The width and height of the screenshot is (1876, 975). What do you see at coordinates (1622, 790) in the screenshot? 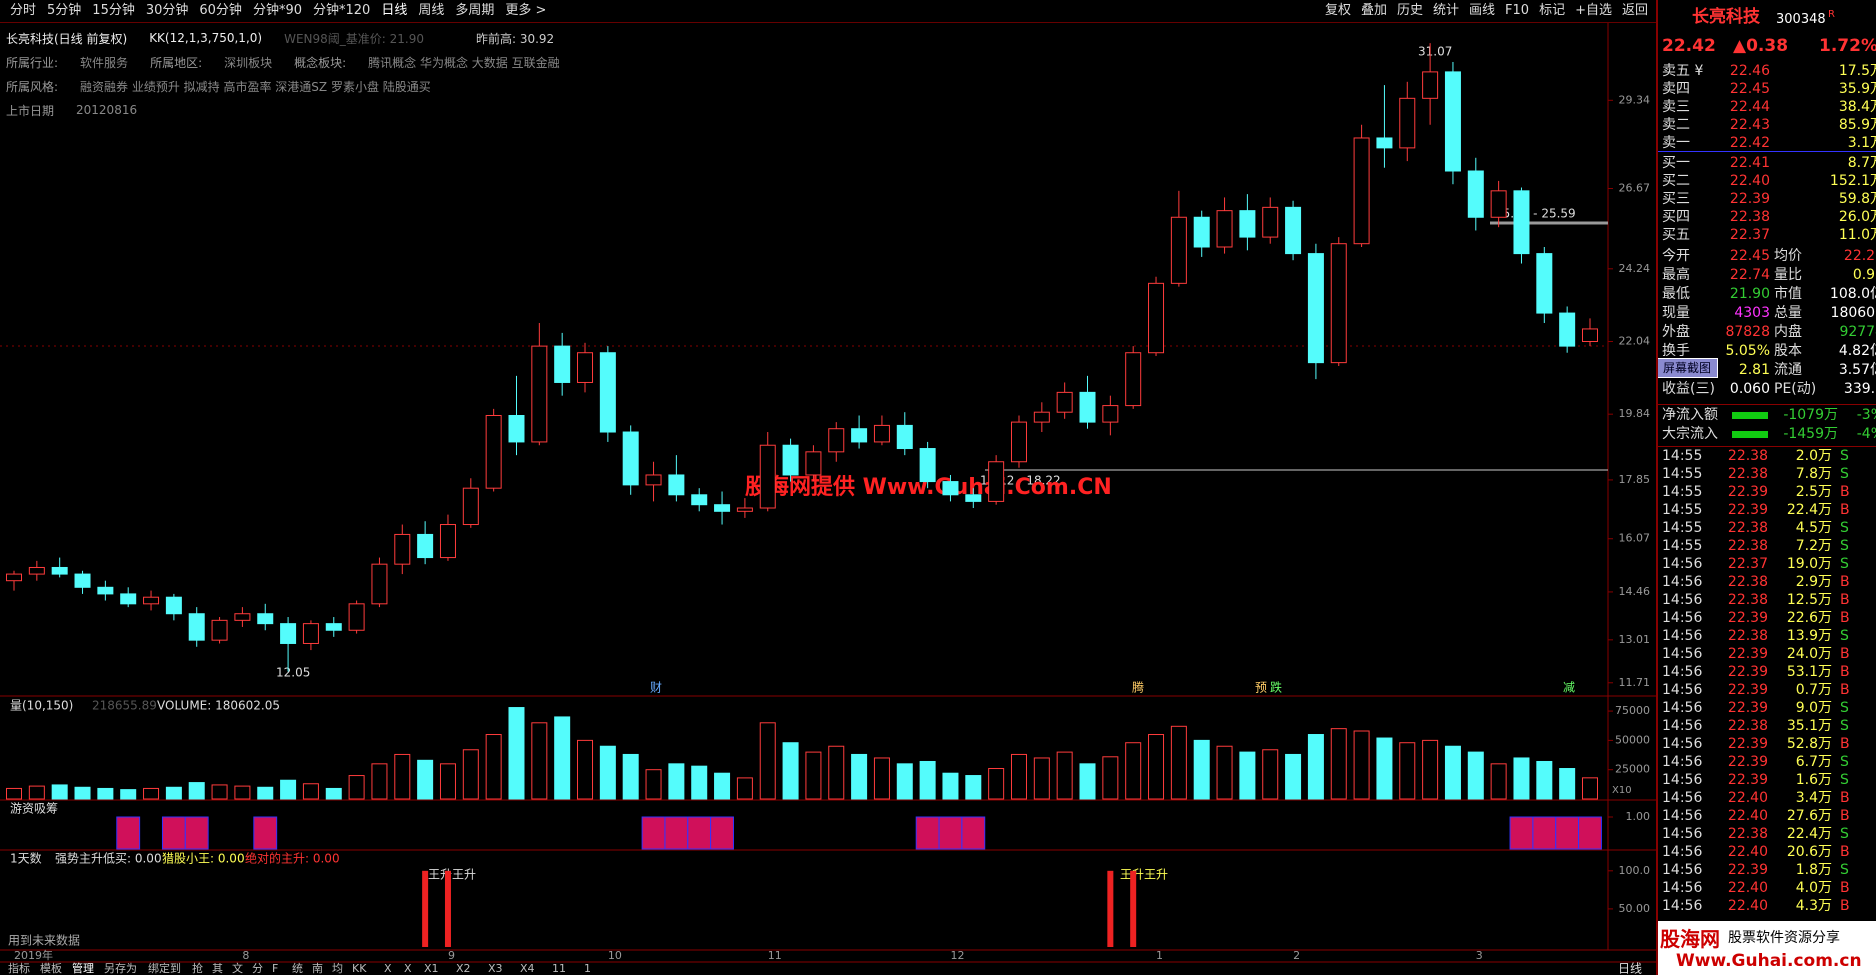
I see `multiplier: X10` at bounding box center [1622, 790].